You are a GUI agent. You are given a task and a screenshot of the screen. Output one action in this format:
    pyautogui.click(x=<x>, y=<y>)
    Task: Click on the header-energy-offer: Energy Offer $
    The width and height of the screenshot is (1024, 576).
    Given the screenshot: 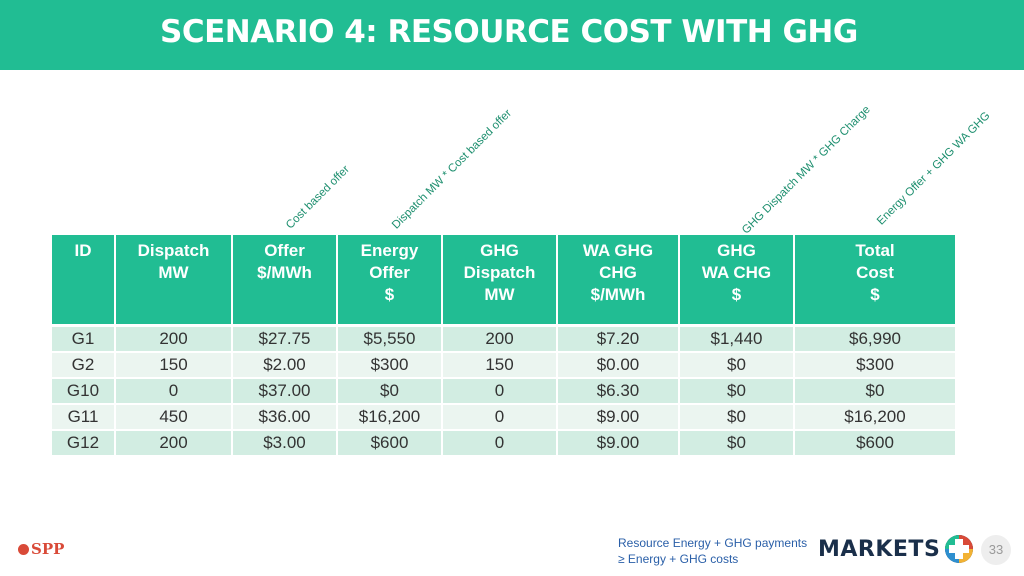 What is the action you would take?
    pyautogui.click(x=390, y=281)
    